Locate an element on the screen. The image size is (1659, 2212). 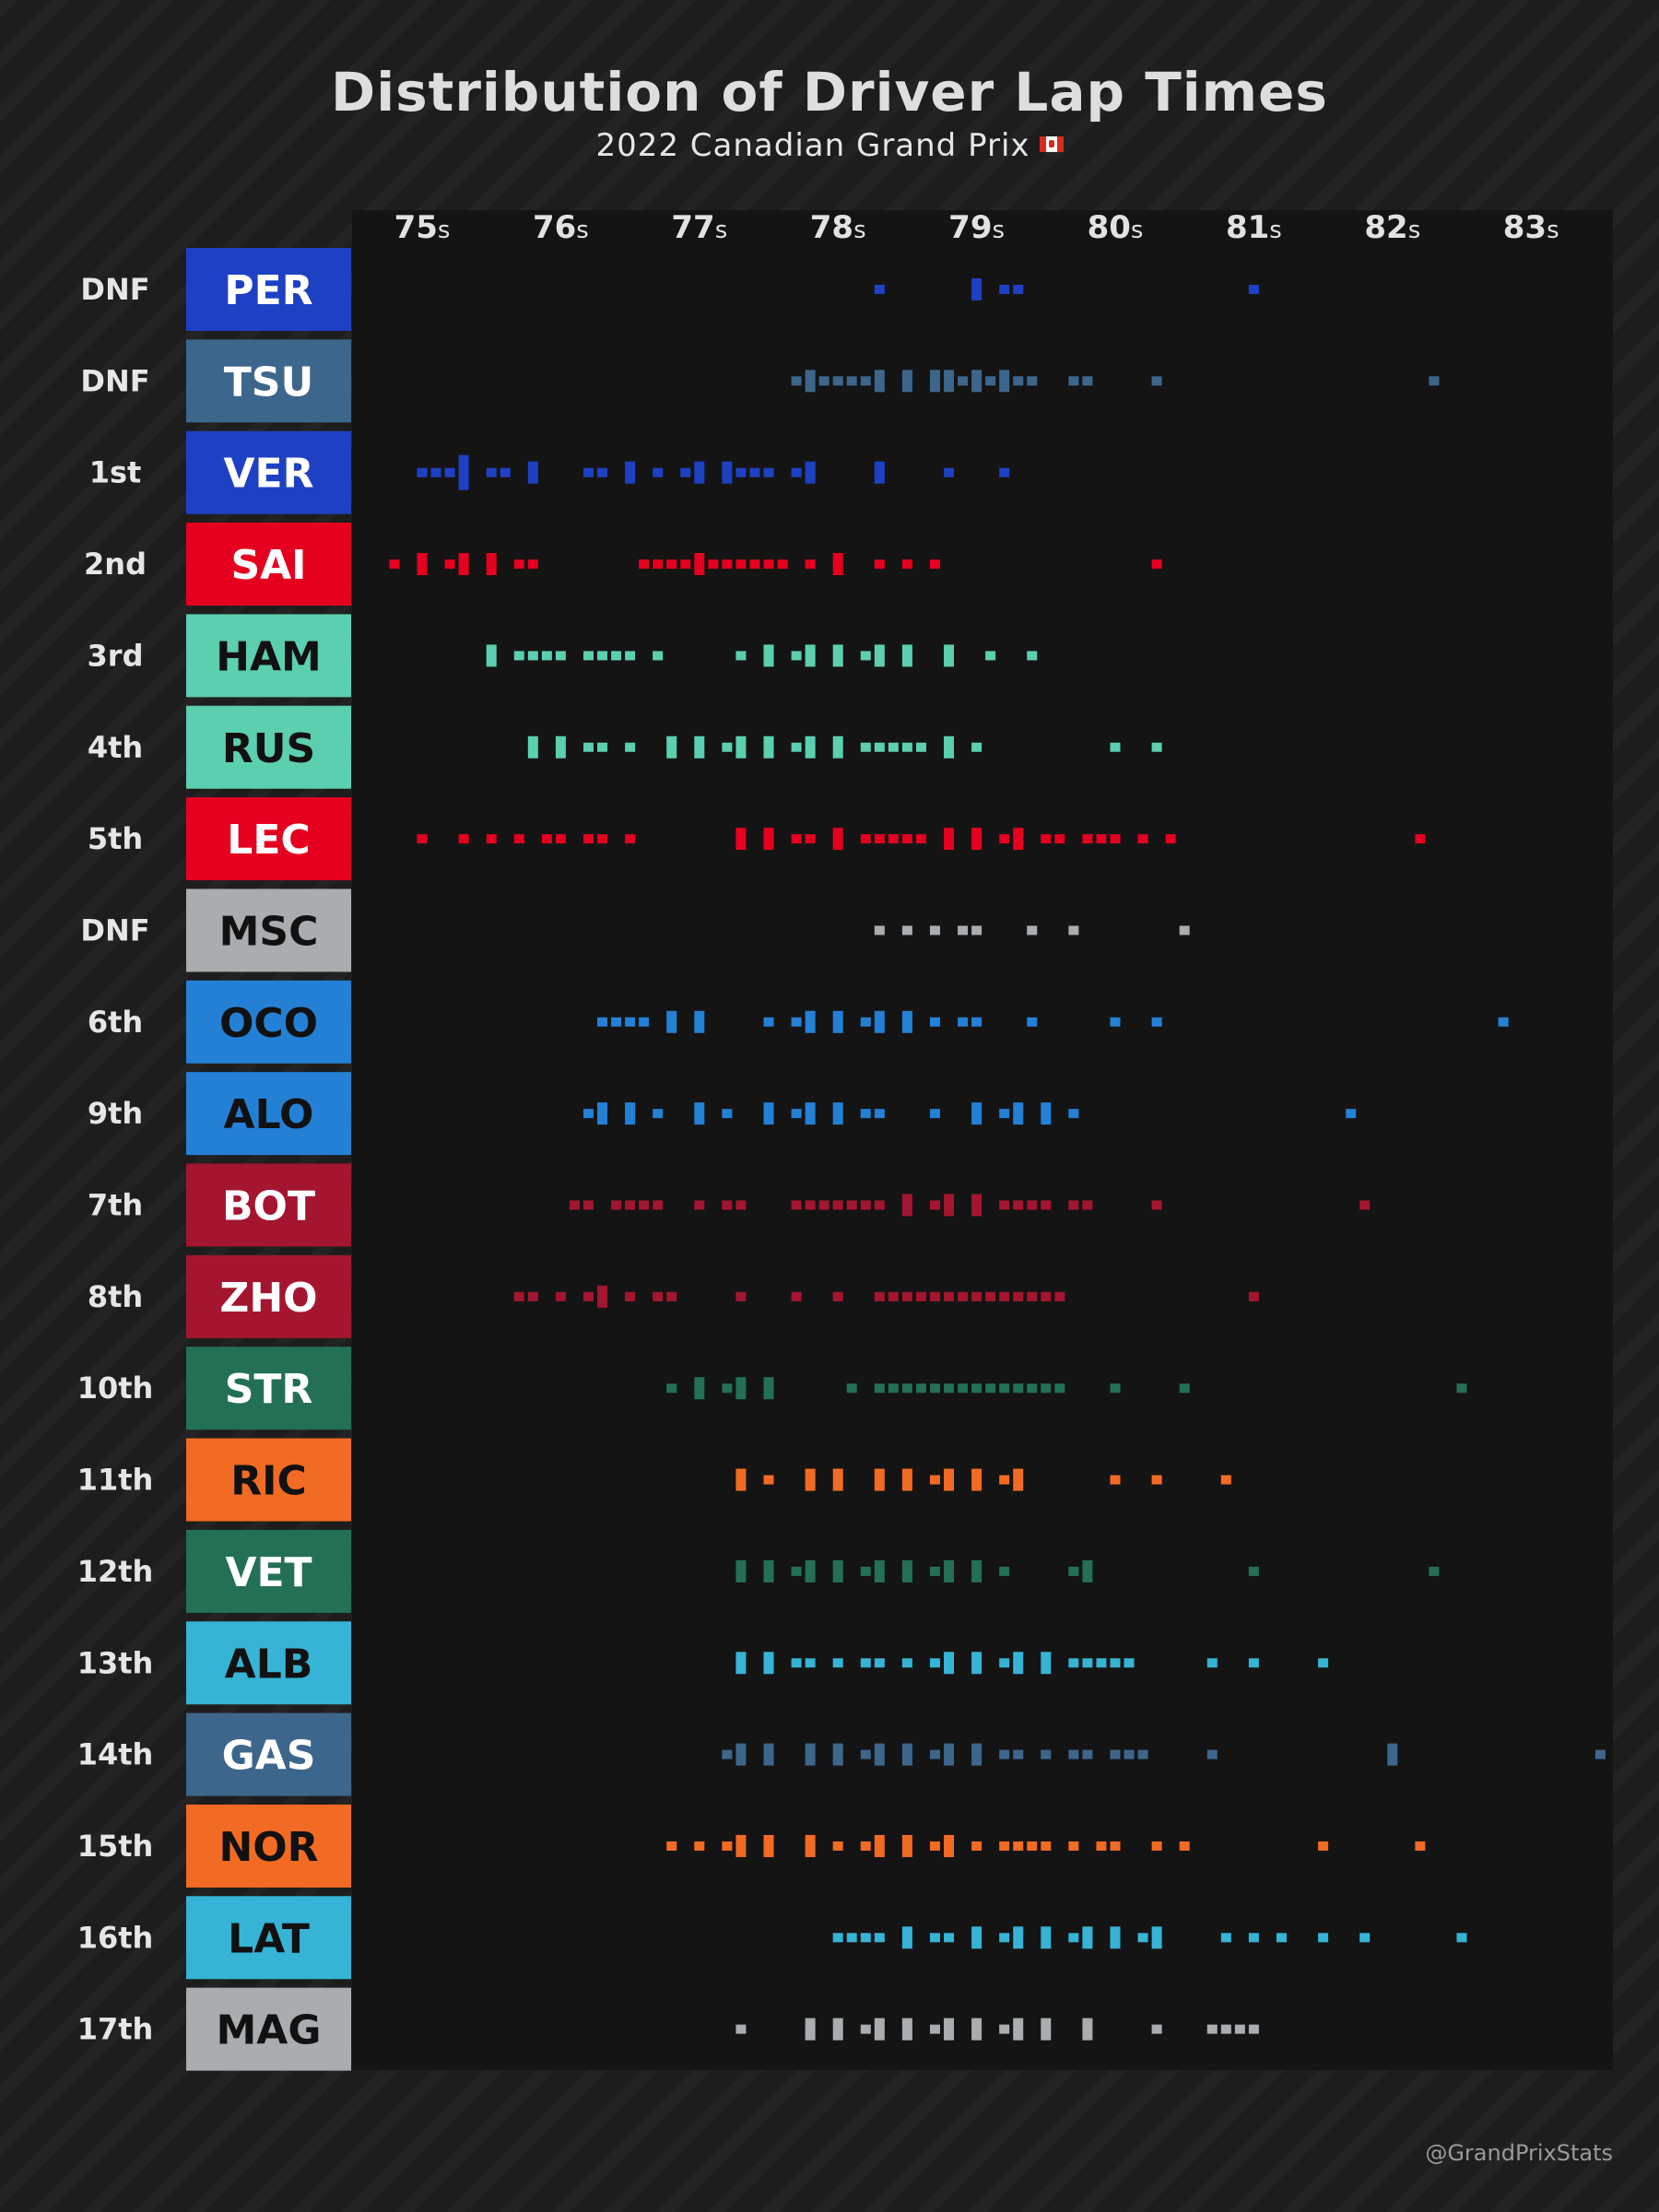
finish-position-label: 1st is located at coordinates (115, 472).